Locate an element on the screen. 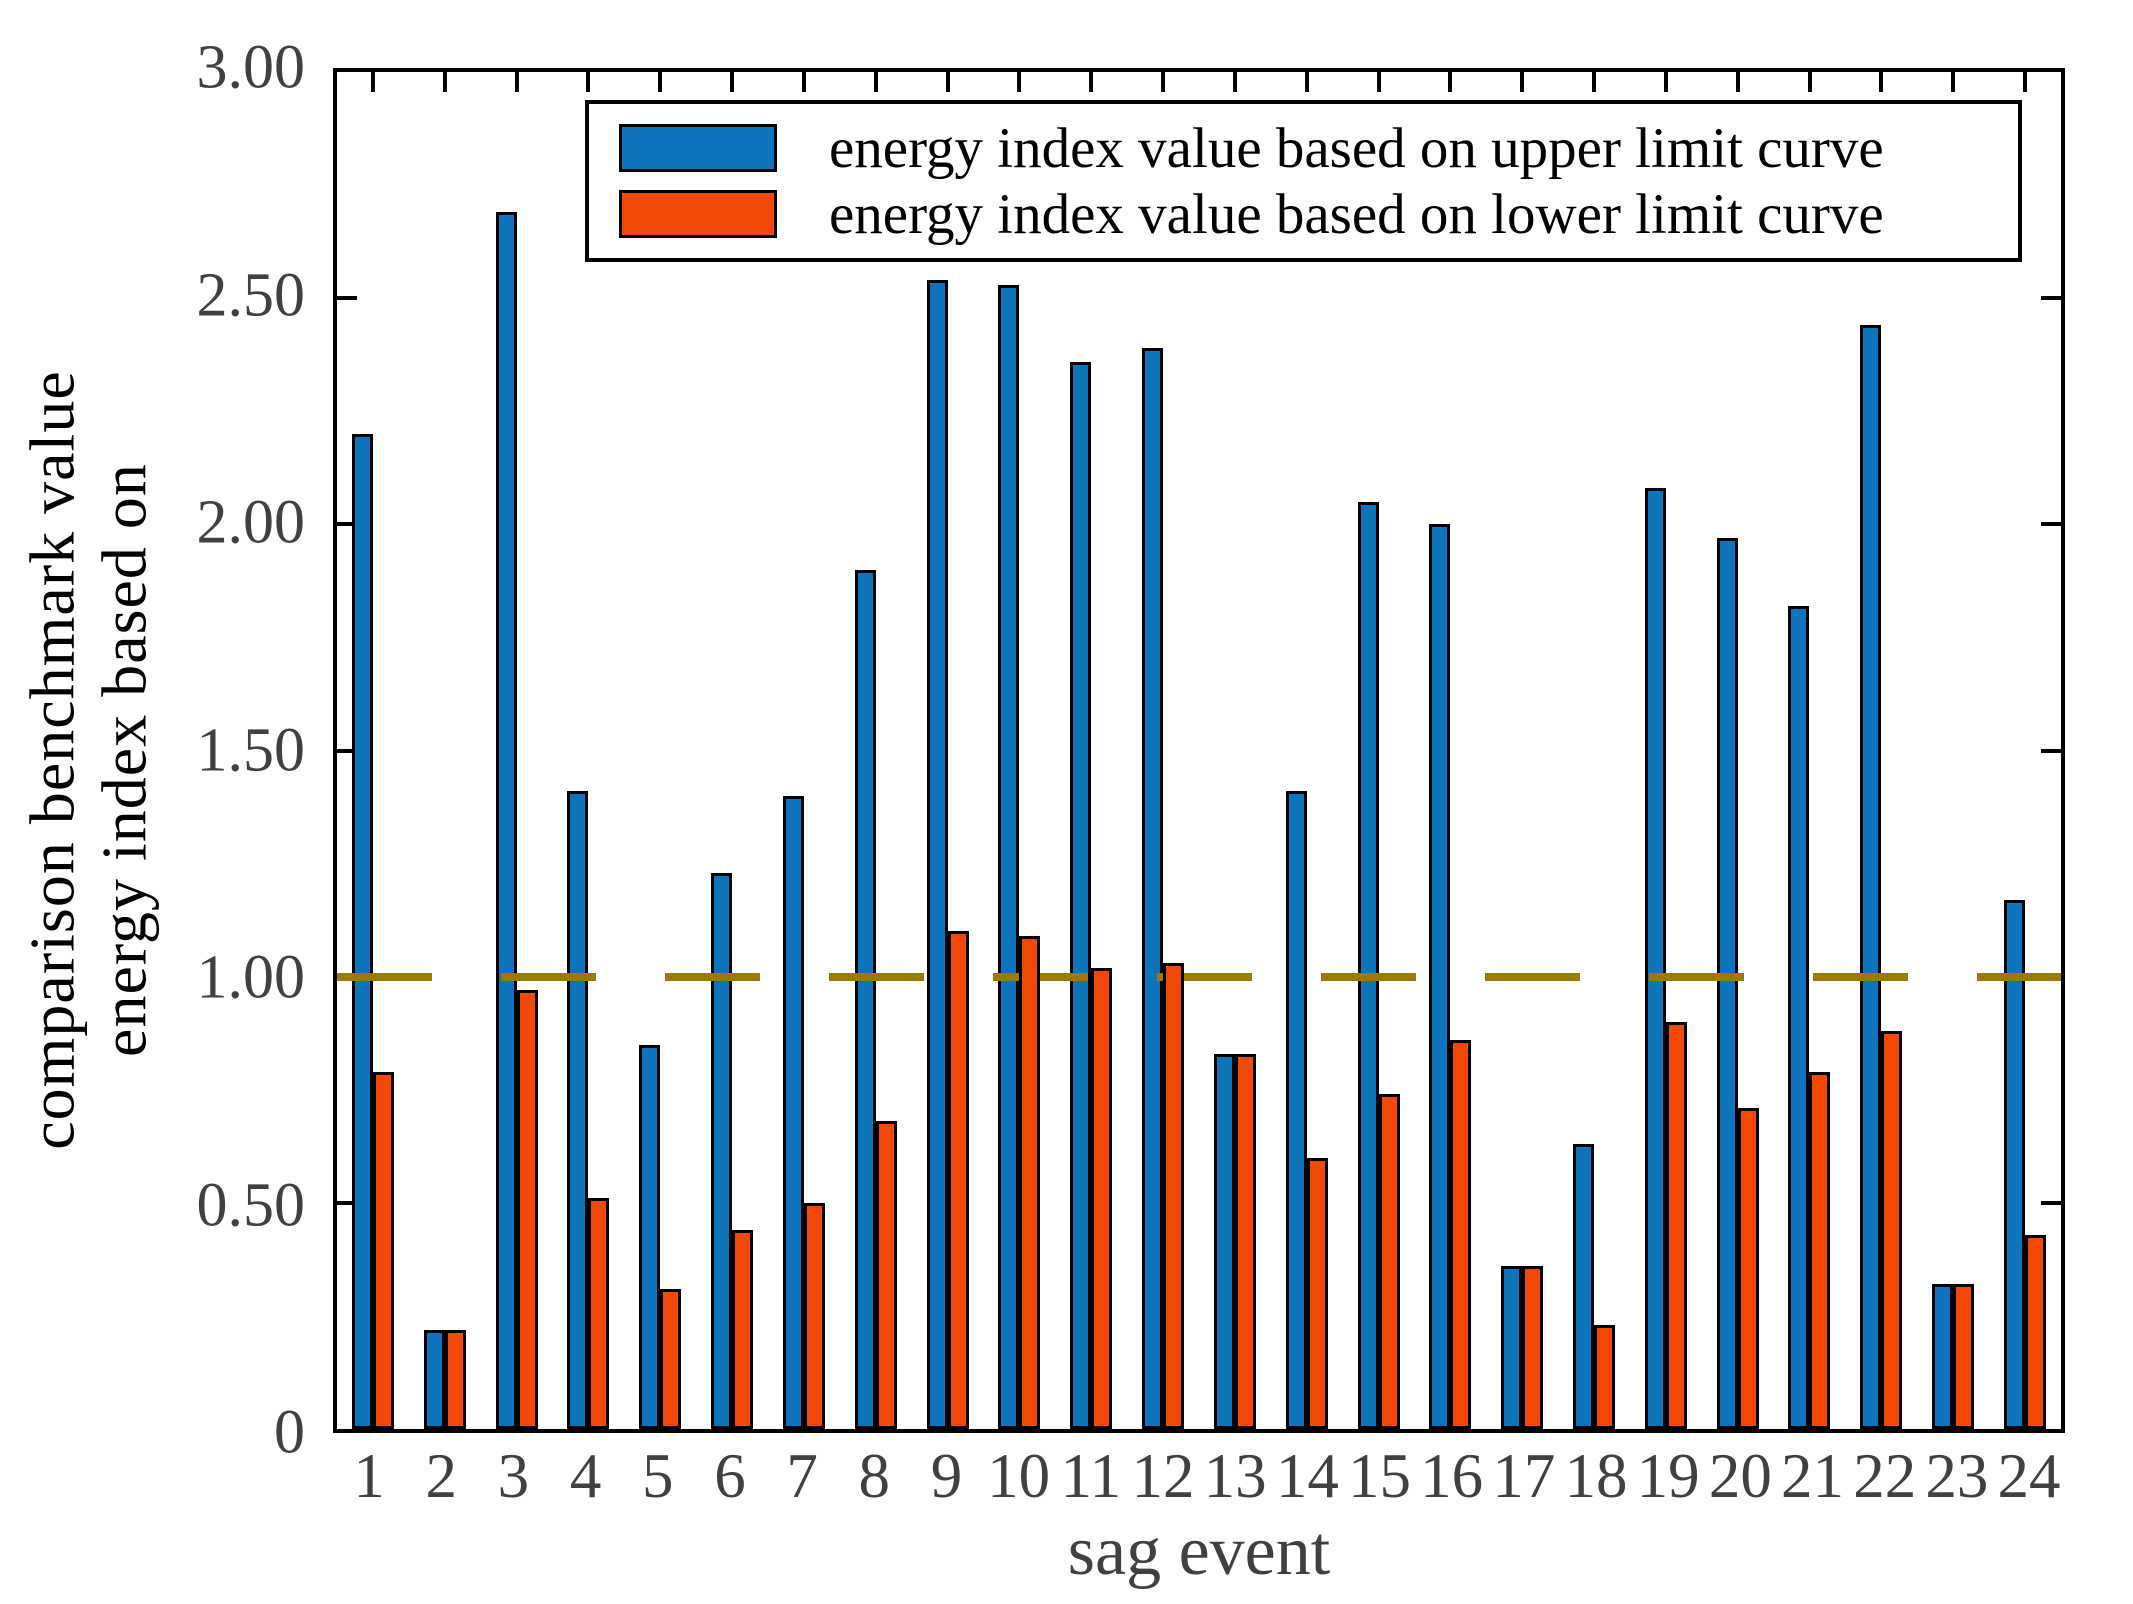 This screenshot has width=2133, height=1604. benchmark-reference-line is located at coordinates (1199, 976).